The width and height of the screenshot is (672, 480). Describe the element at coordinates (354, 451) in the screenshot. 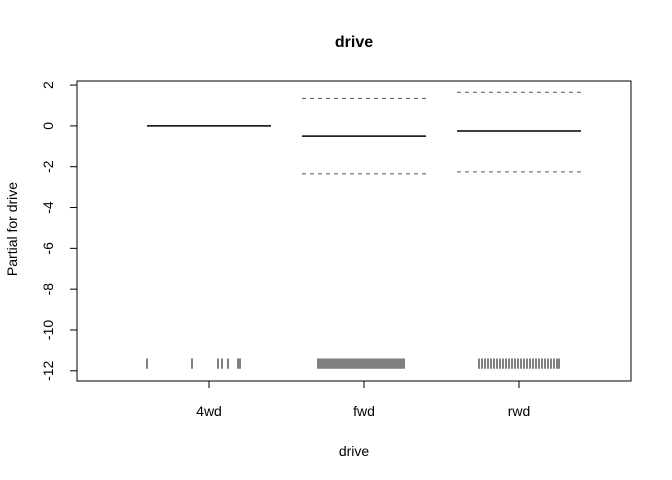

I see `x-axis-label: drive` at that location.